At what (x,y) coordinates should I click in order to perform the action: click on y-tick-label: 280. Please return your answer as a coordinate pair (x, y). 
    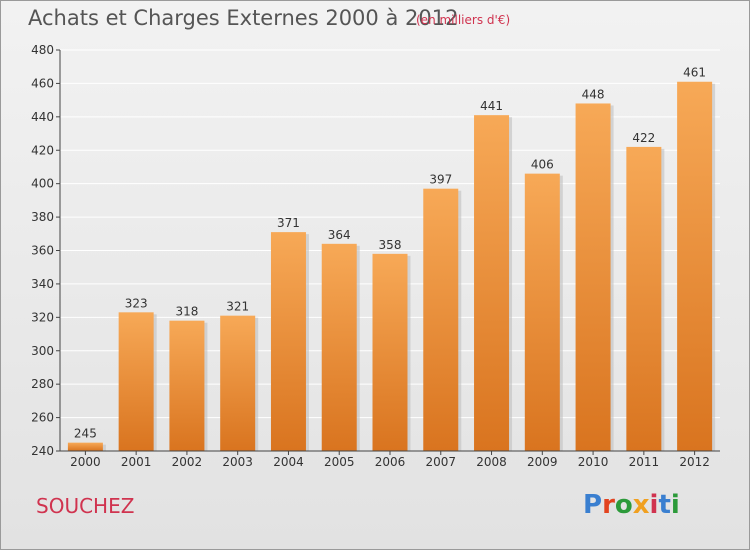
    Looking at the image, I should click on (42, 384).